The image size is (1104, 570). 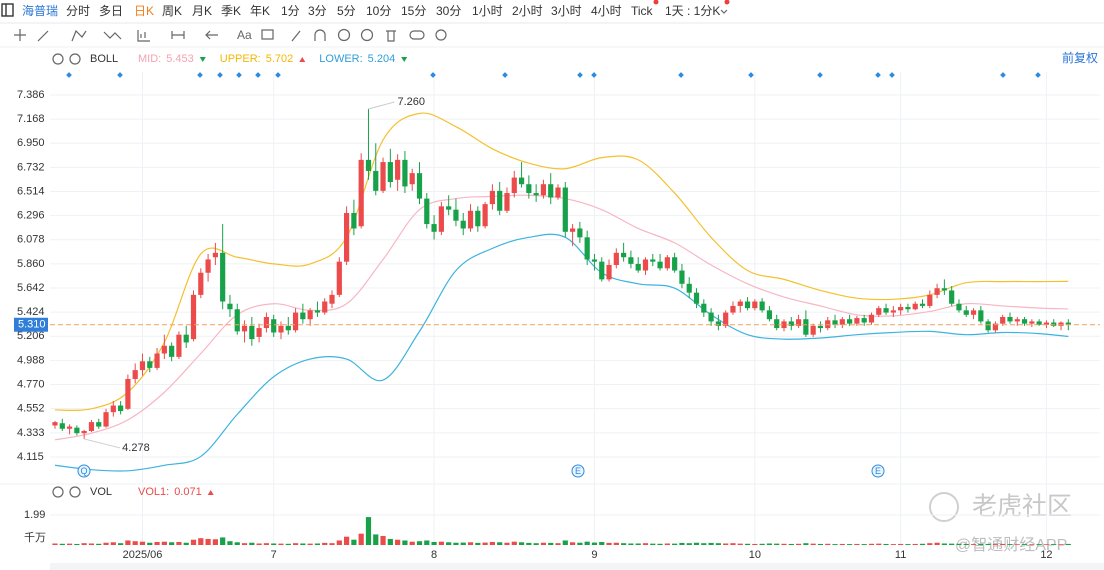 I want to click on period-tab: 季K, so click(x=231, y=11).